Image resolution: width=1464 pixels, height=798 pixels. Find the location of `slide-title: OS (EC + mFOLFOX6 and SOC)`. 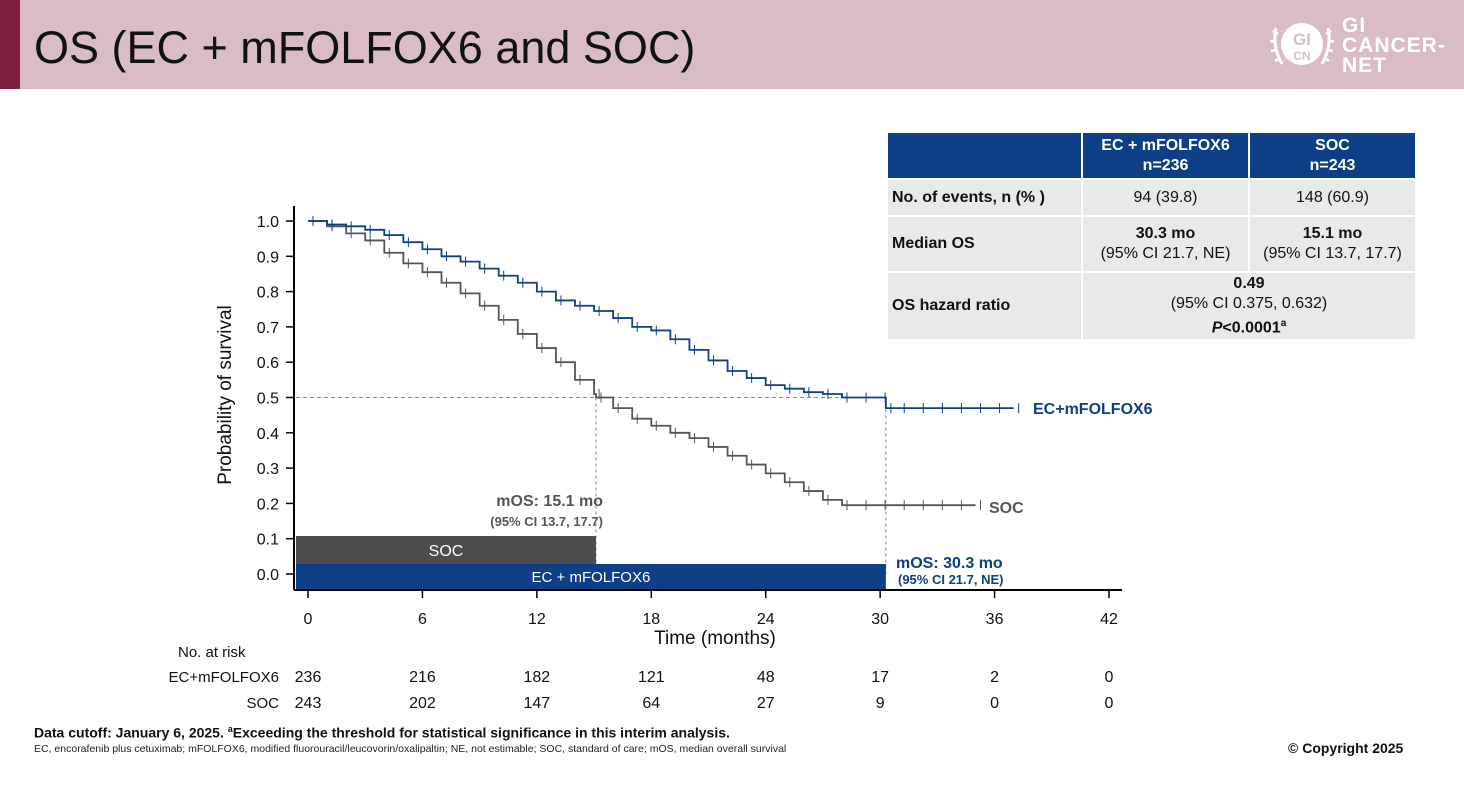

slide-title: OS (EC + mFOLFOX6 and SOC) is located at coordinates (365, 47).